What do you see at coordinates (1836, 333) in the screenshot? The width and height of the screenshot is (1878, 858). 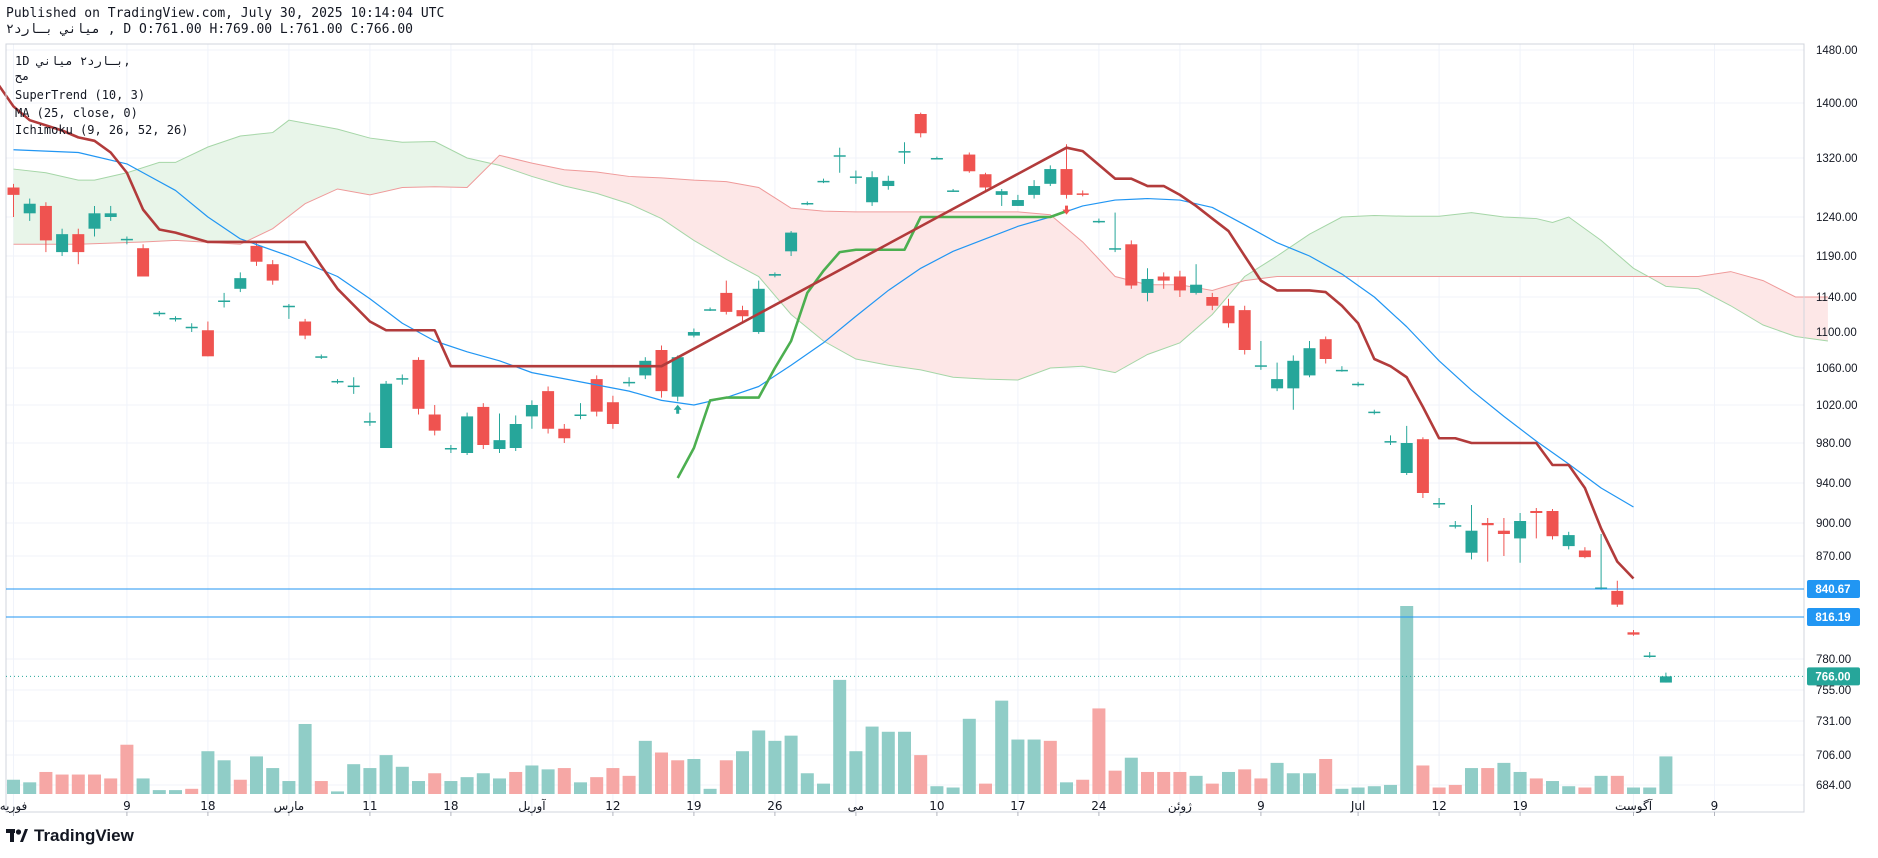 I see `price-tick-label: 1100.00` at bounding box center [1836, 333].